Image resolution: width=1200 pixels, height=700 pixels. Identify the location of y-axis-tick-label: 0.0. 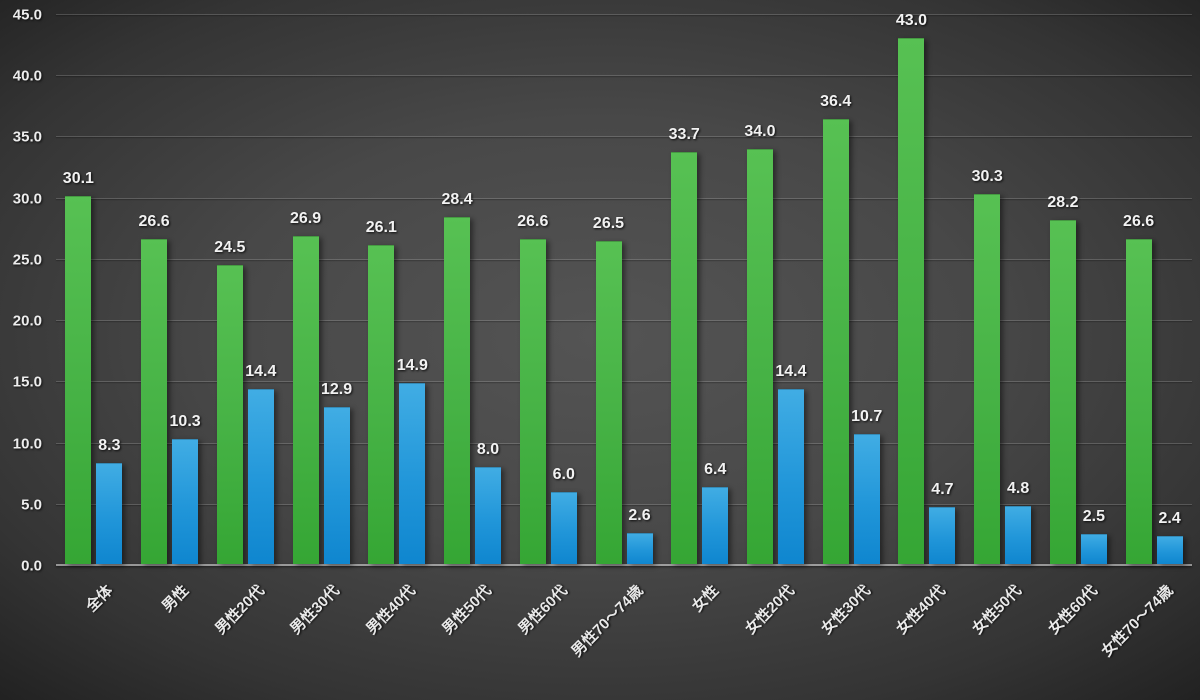
(31, 566).